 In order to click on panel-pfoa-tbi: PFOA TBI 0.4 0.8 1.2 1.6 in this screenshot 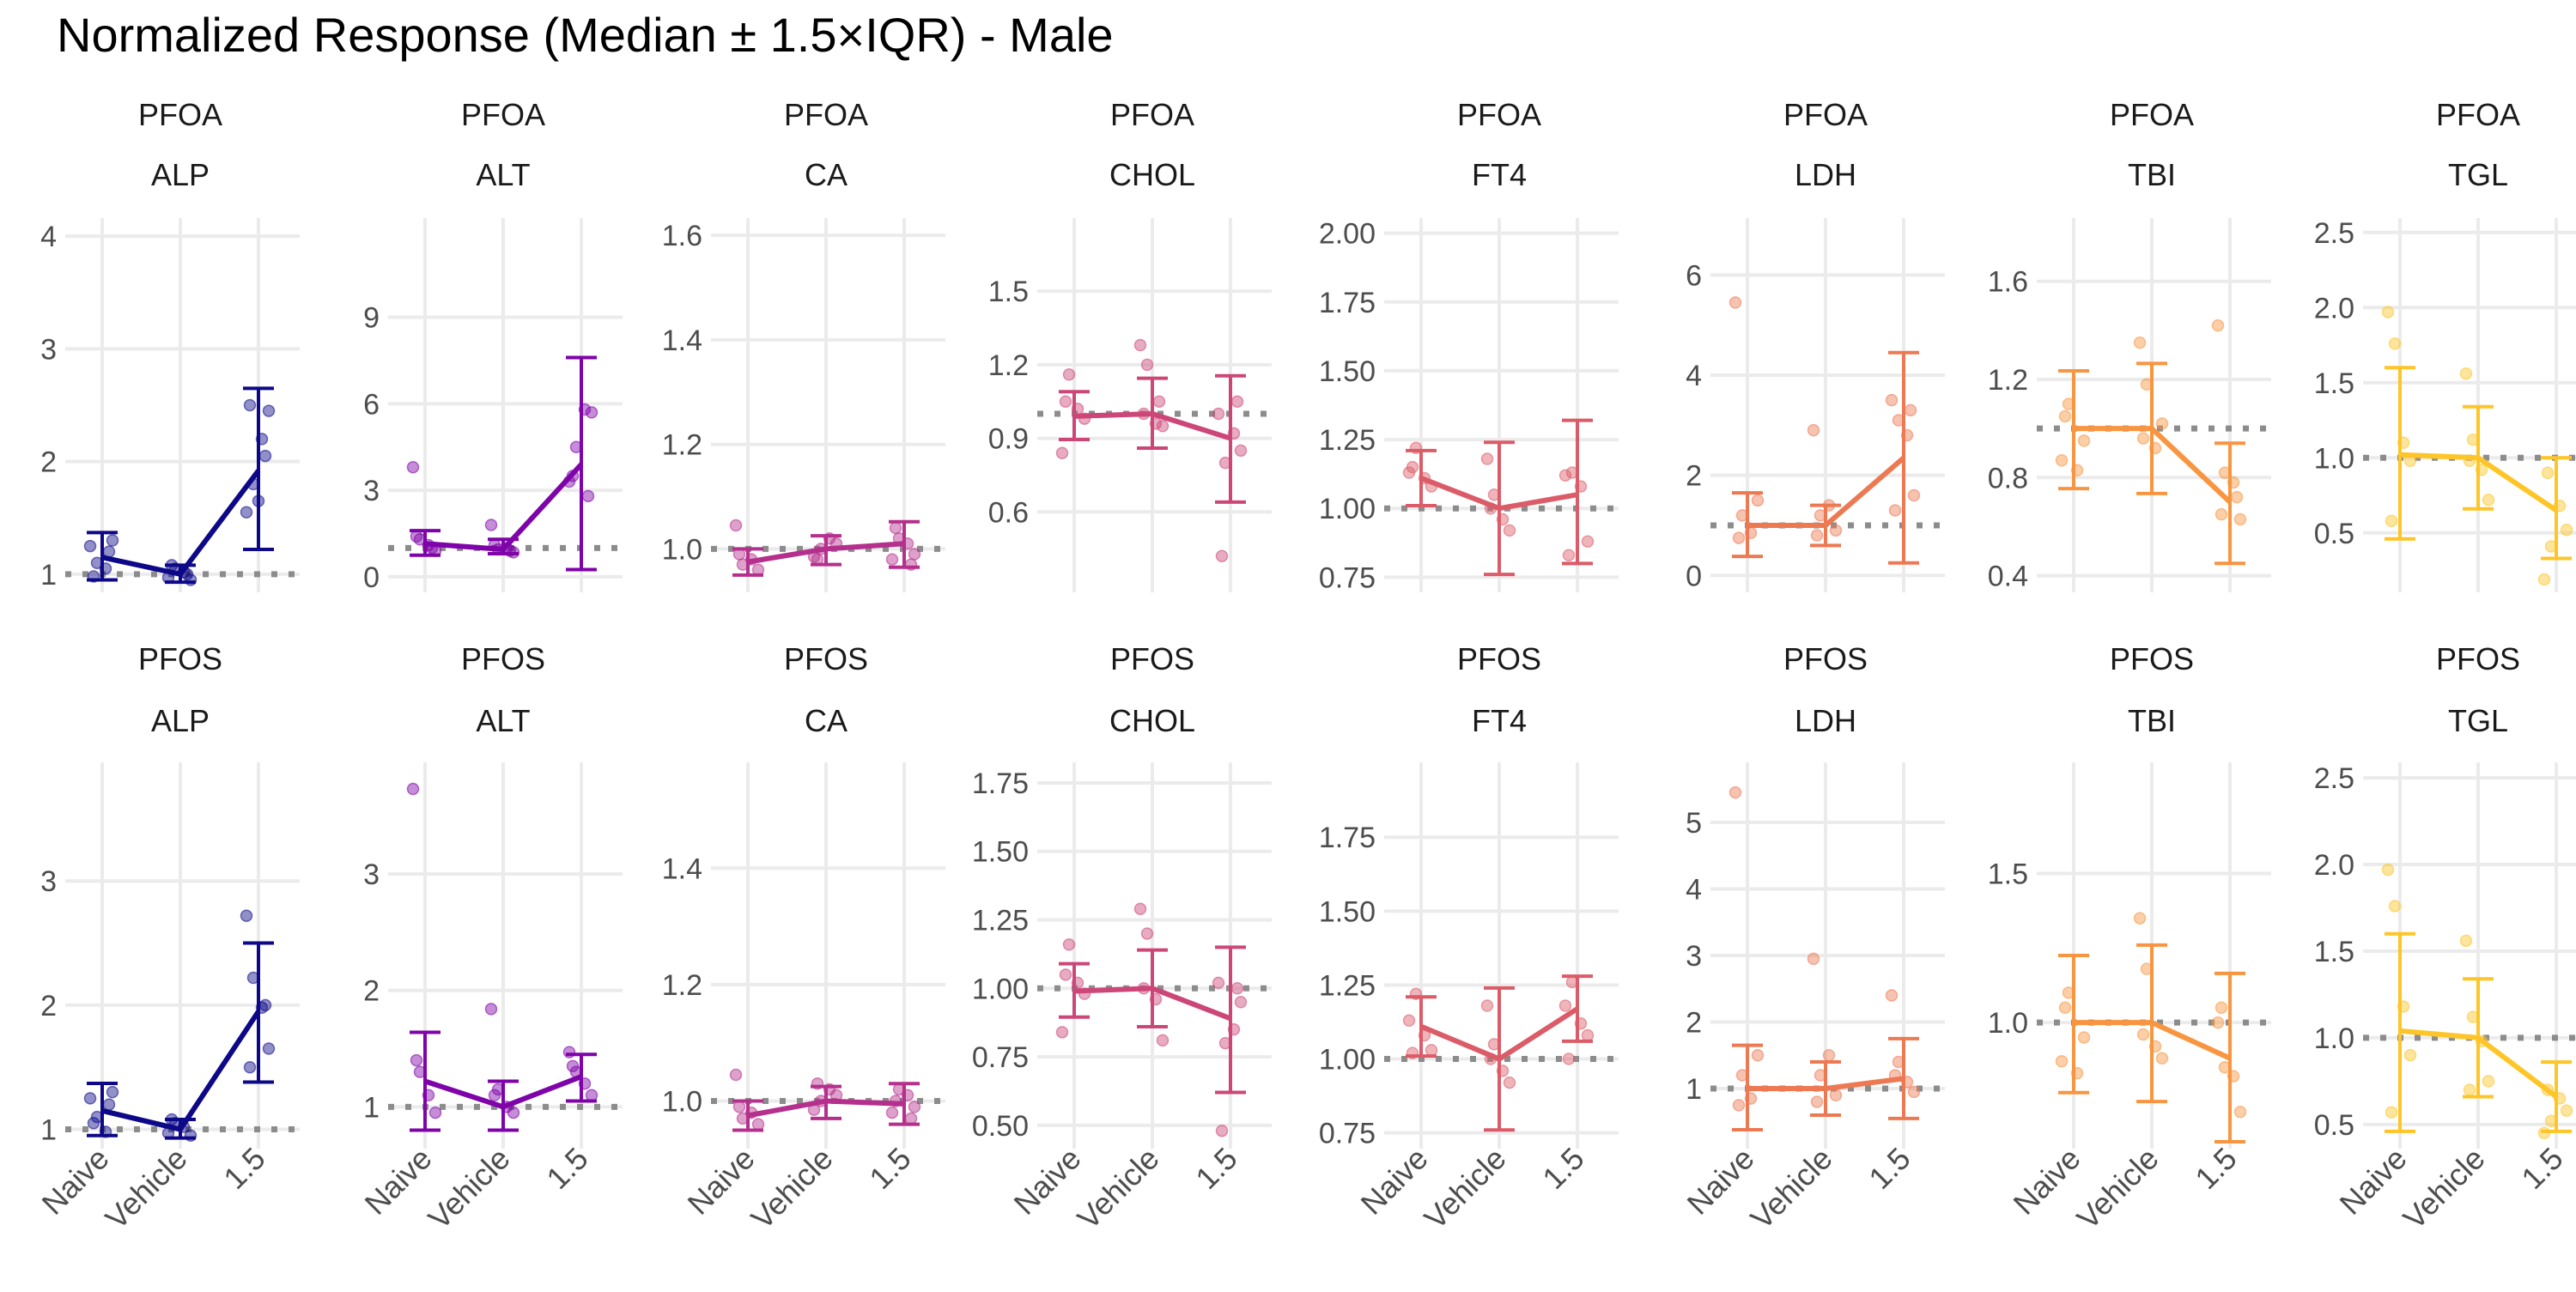, I will do `click(2129, 345)`.